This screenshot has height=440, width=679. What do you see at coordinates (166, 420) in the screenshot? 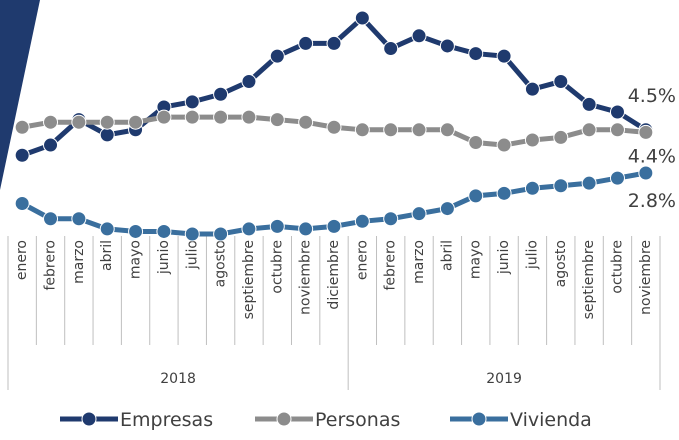
I see `legend-label: Empresas` at bounding box center [166, 420].